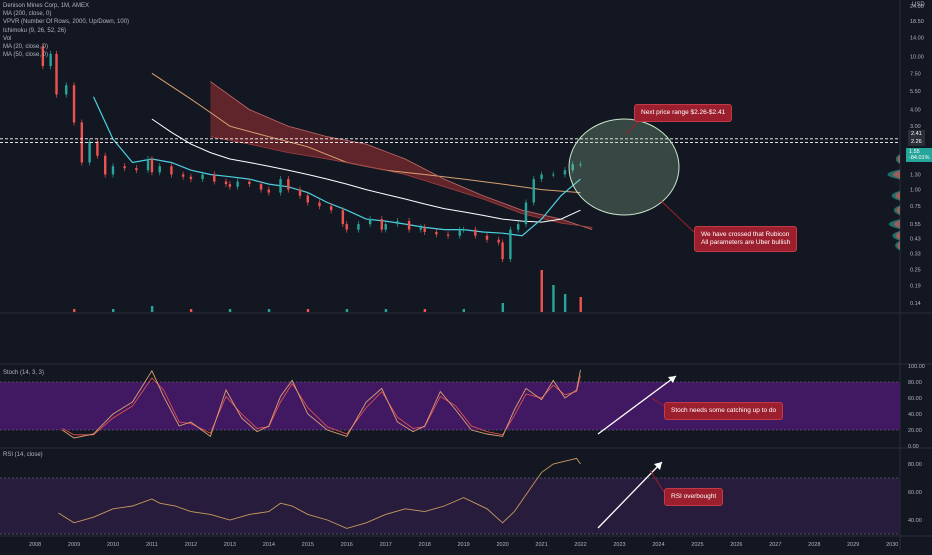 The height and width of the screenshot is (555, 932). I want to click on legend-ma50: MA (50, close, 0), so click(26, 55).